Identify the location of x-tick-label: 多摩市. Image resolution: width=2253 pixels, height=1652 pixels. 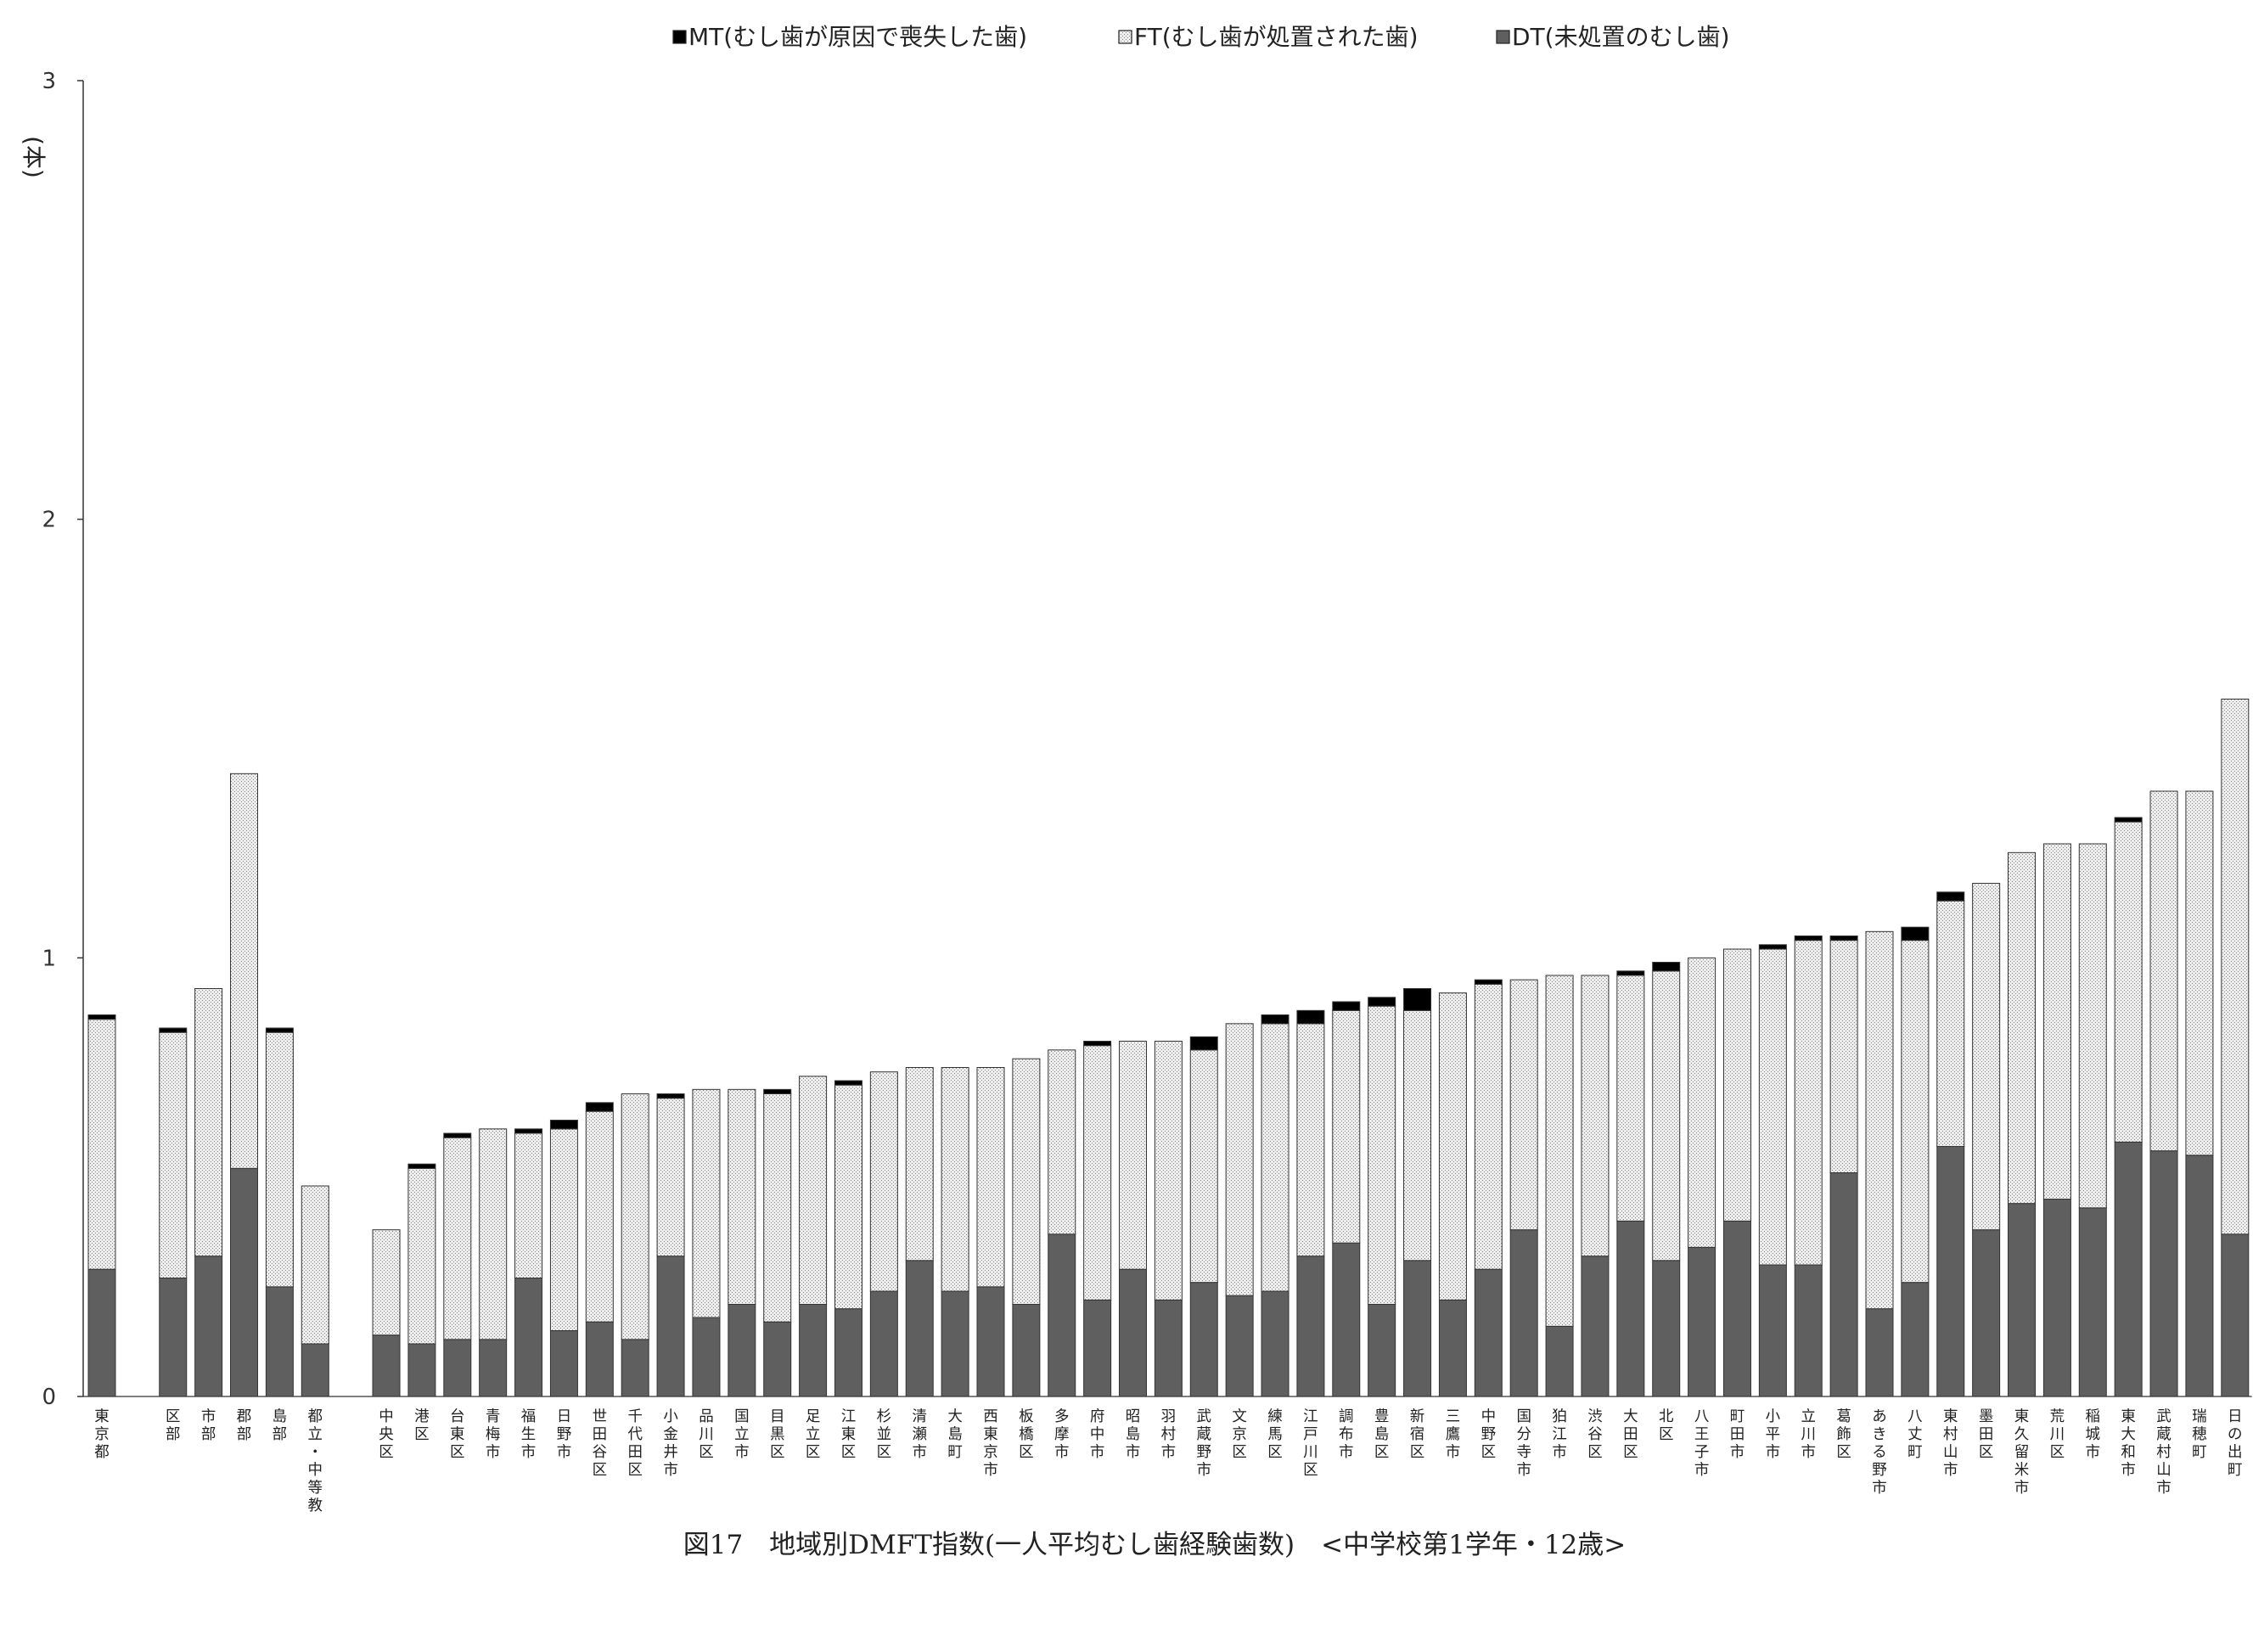
(1062, 1434).